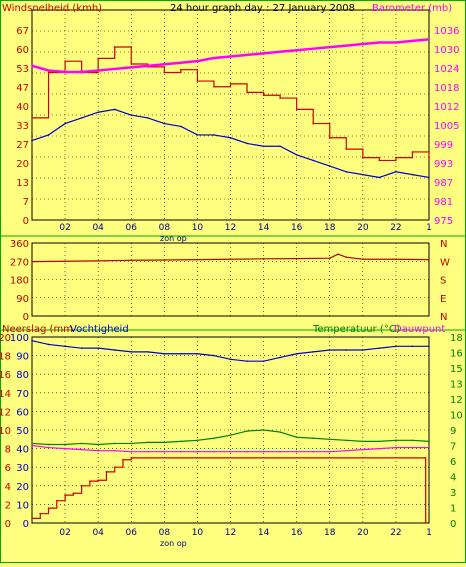  Describe the element at coordinates (26, 317) in the screenshot. I see `direction-y-tick: 0` at that location.